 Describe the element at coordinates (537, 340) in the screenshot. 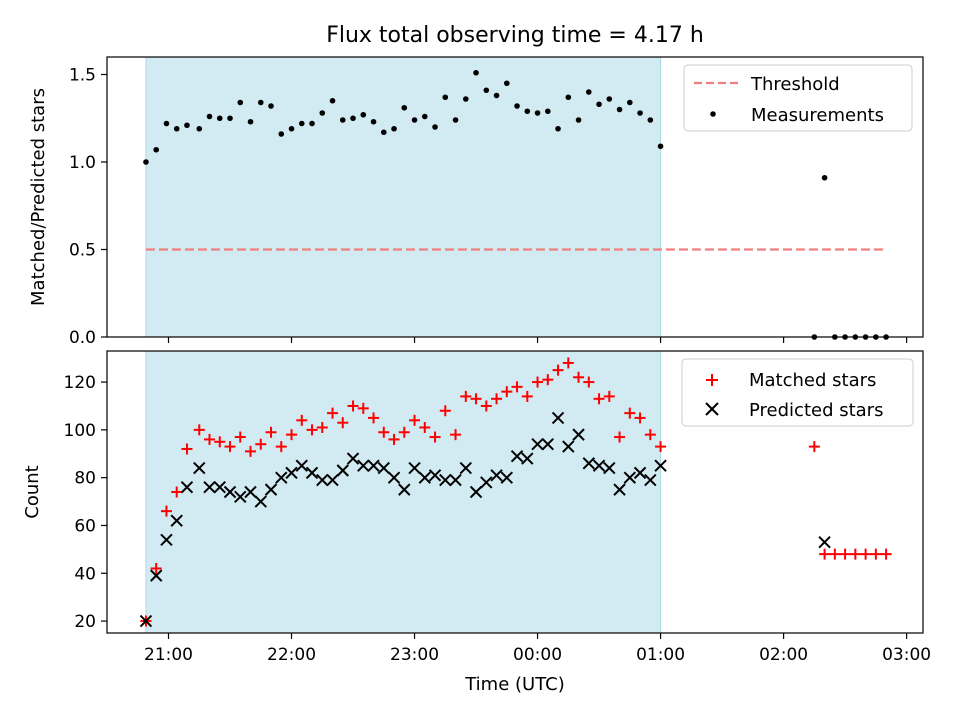

I see `top-x-ticks` at that location.